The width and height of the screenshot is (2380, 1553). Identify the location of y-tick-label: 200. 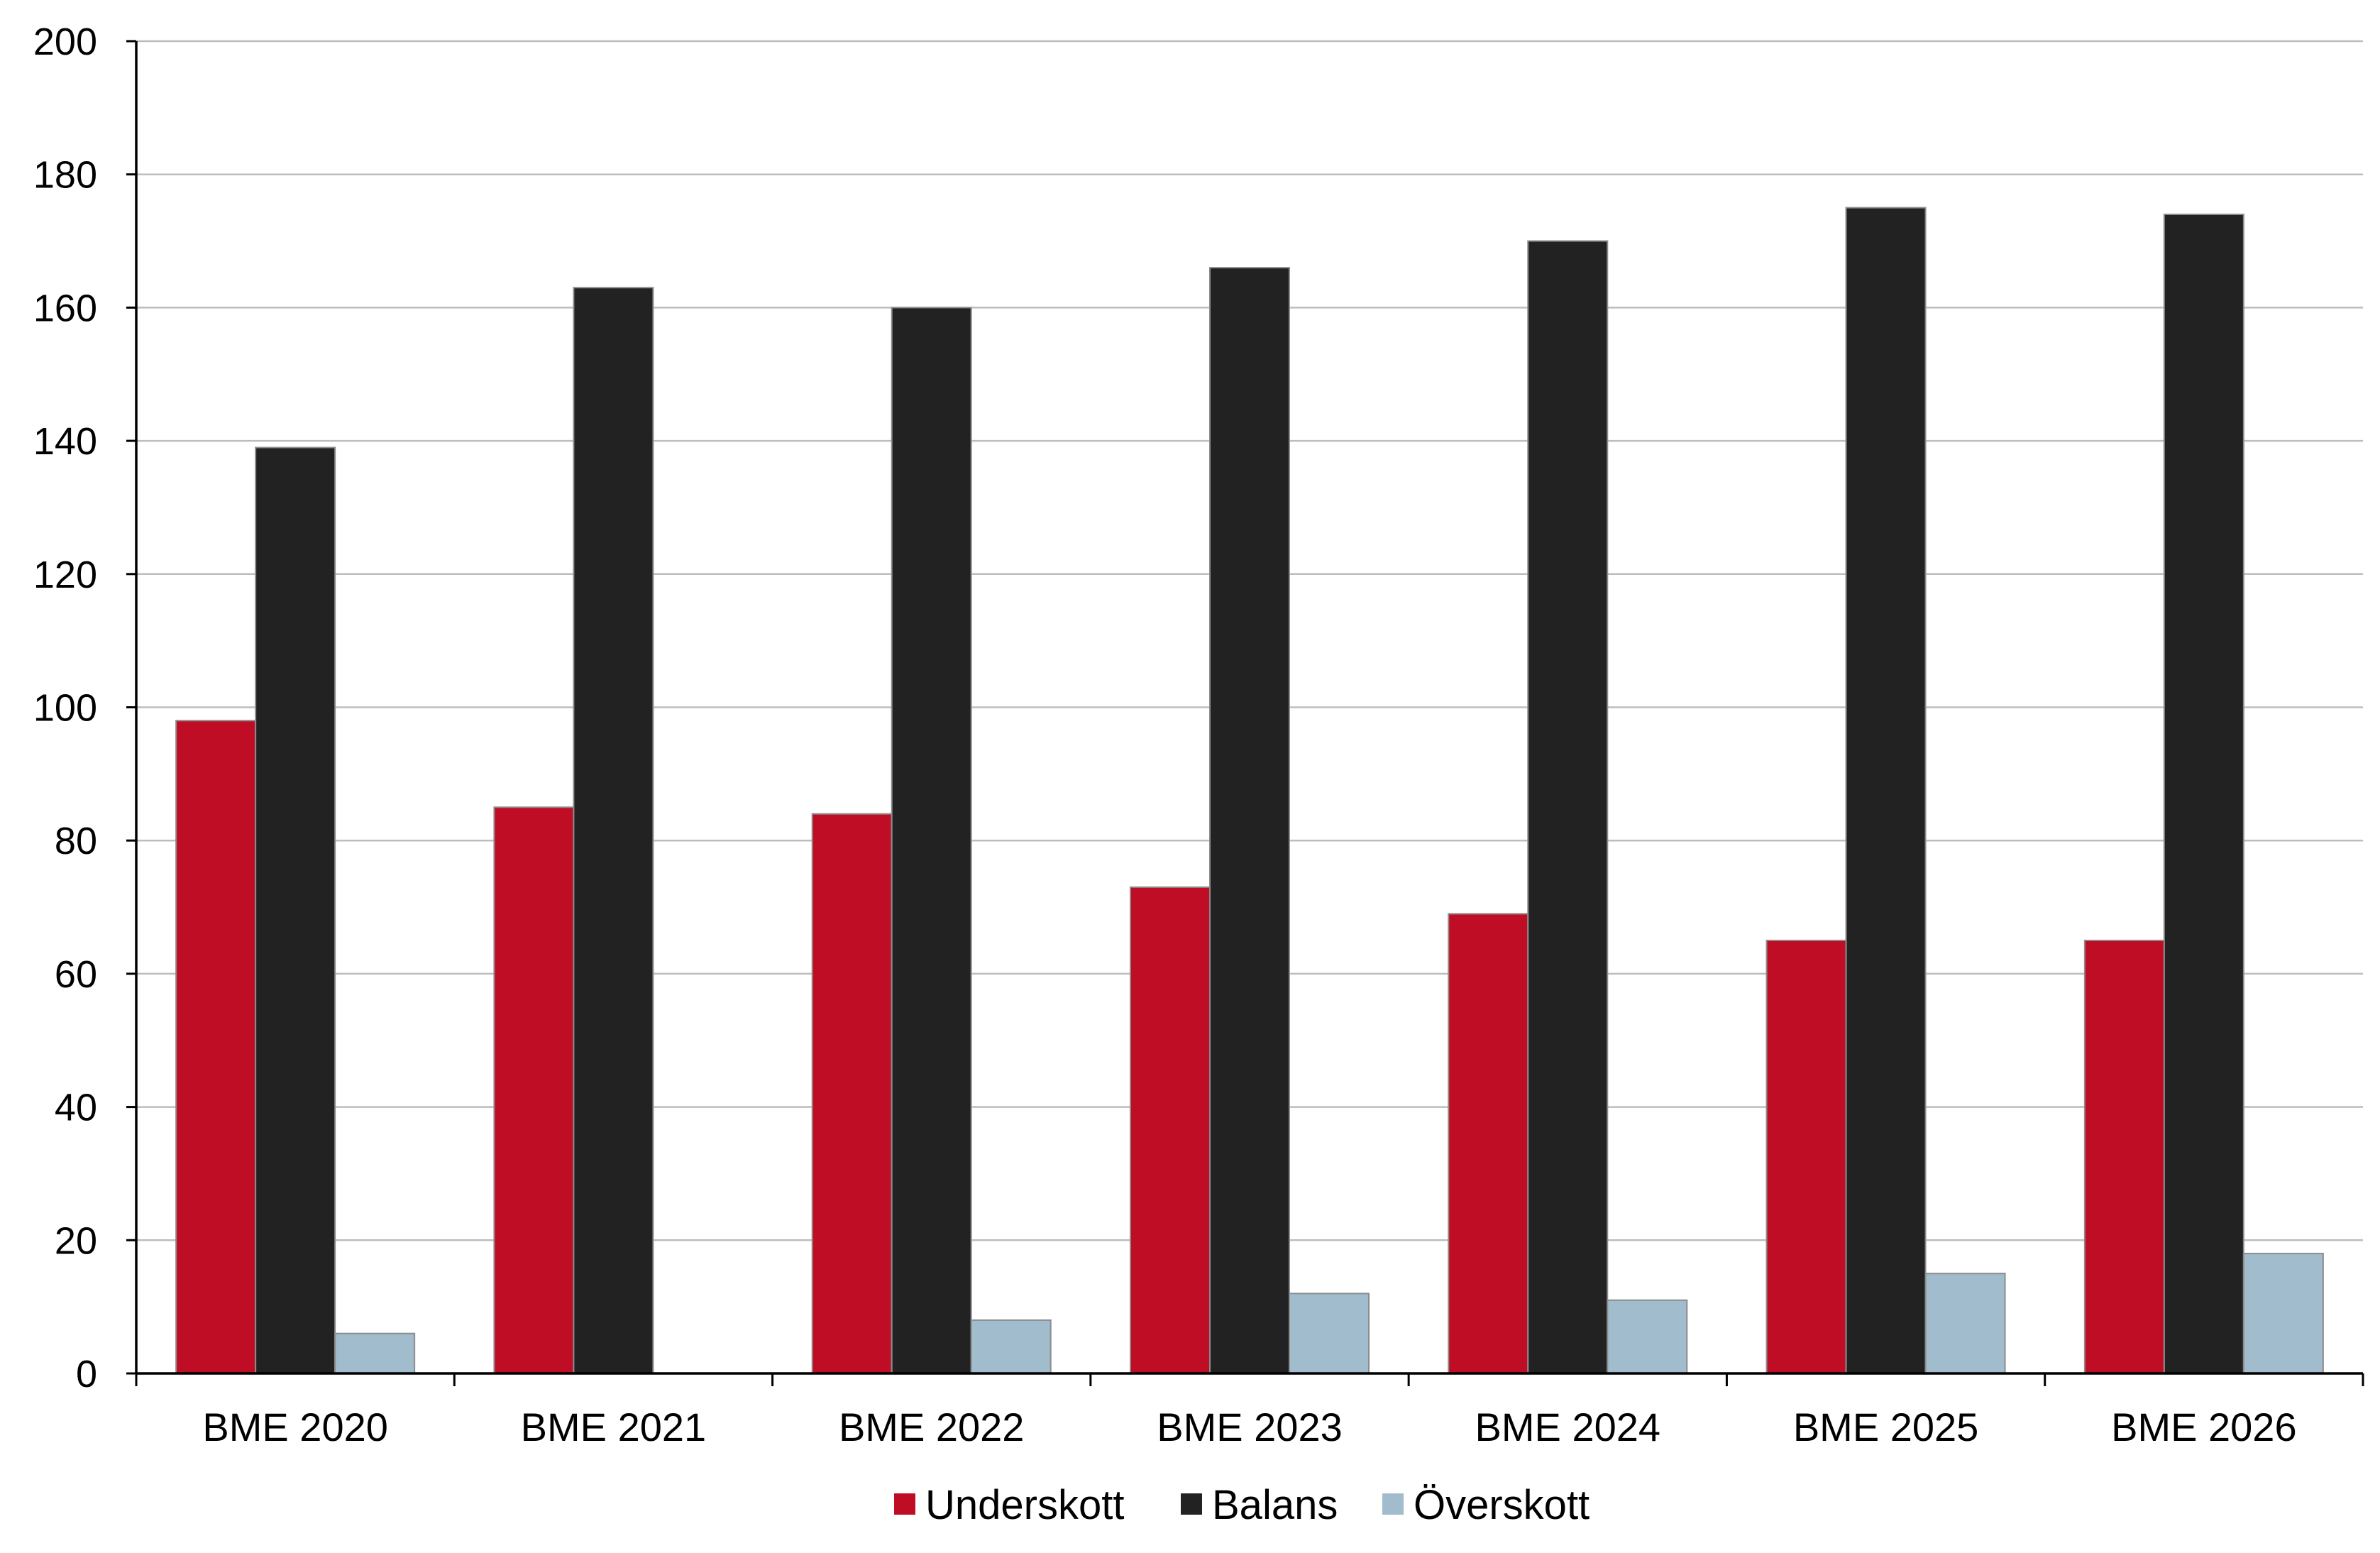
(65, 42).